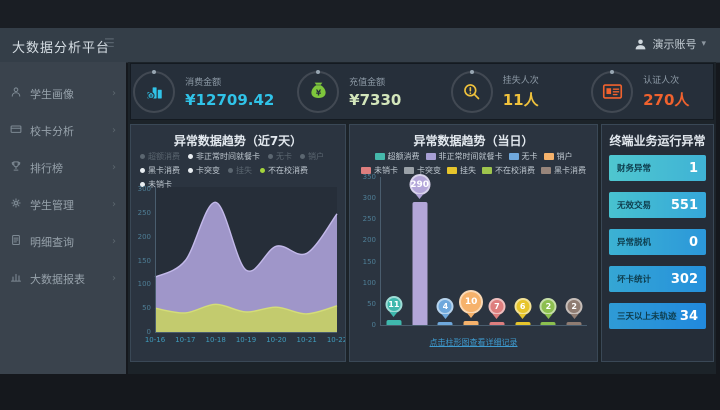 The width and height of the screenshot is (720, 410). I want to click on x-axis-label: 10-16, so click(155, 340).